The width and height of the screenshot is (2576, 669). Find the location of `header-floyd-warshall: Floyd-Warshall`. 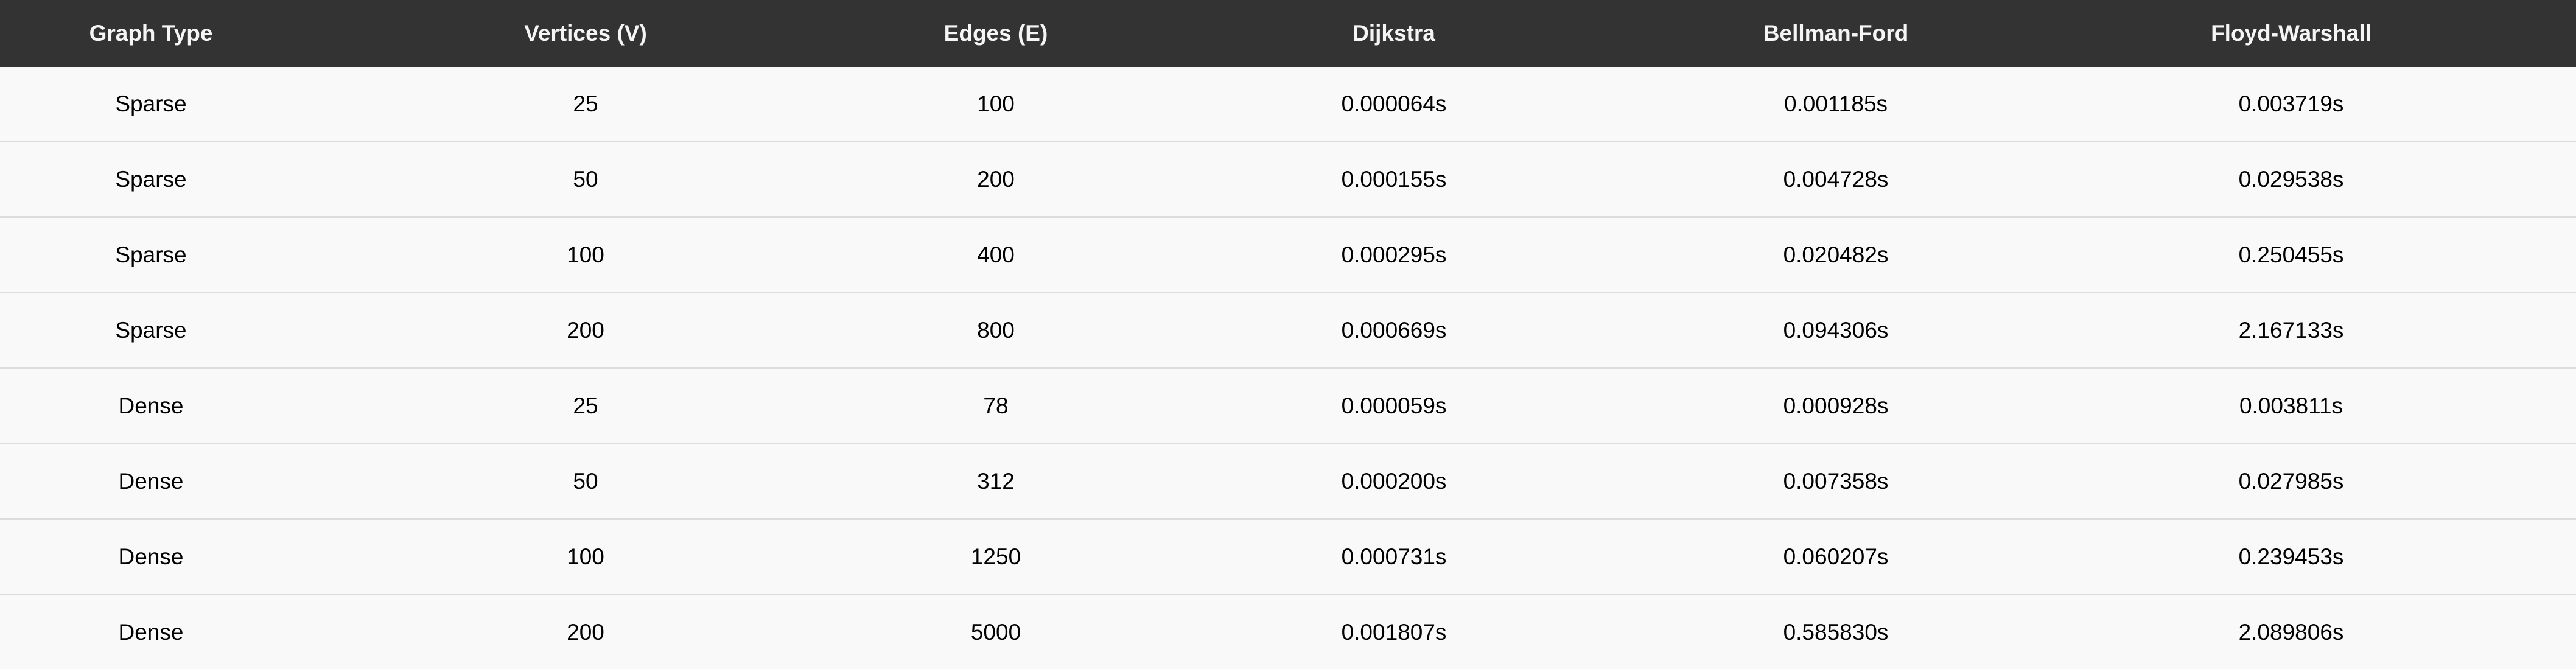

header-floyd-warshall: Floyd-Warshall is located at coordinates (2291, 33).